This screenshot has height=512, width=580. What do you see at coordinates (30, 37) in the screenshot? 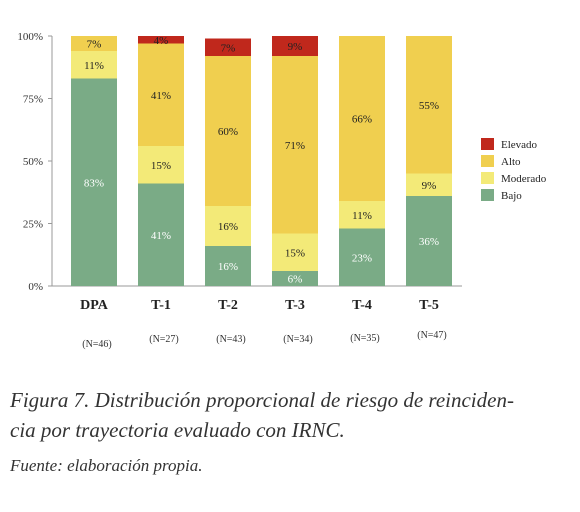
I see `y-tick-label: 100%` at bounding box center [30, 37].